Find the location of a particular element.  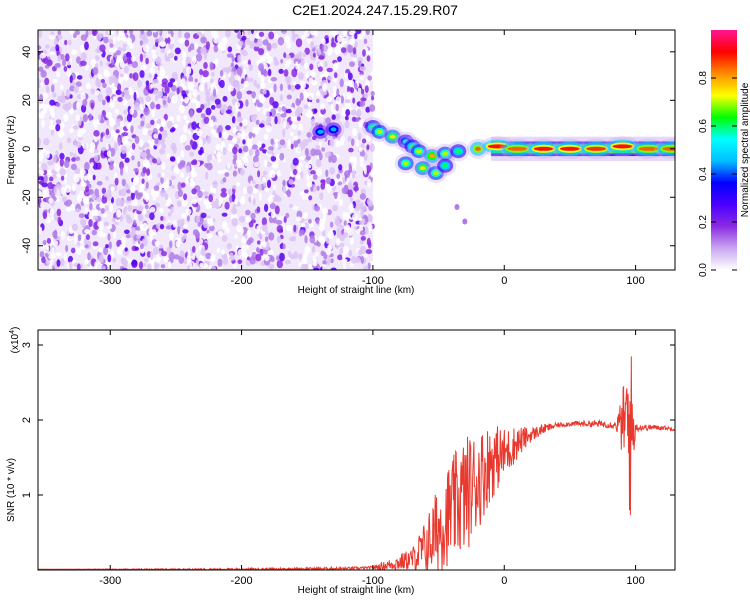

line-y-label: SNR (10 * v/v) is located at coordinates (11, 490).